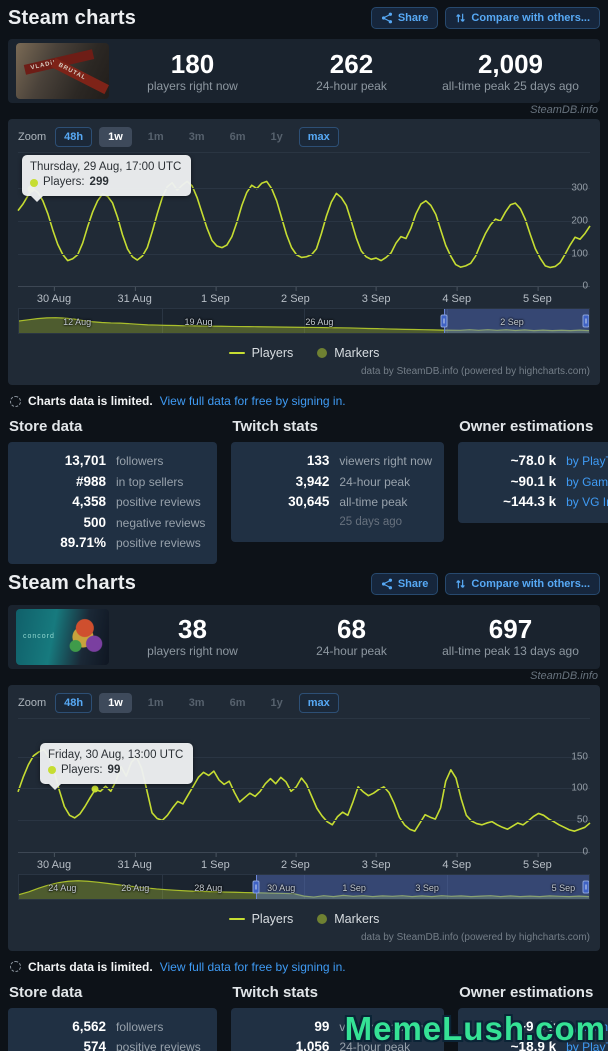 This screenshot has width=608, height=1051. What do you see at coordinates (32, 137) in the screenshot?
I see `zoom-label: Zoom` at bounding box center [32, 137].